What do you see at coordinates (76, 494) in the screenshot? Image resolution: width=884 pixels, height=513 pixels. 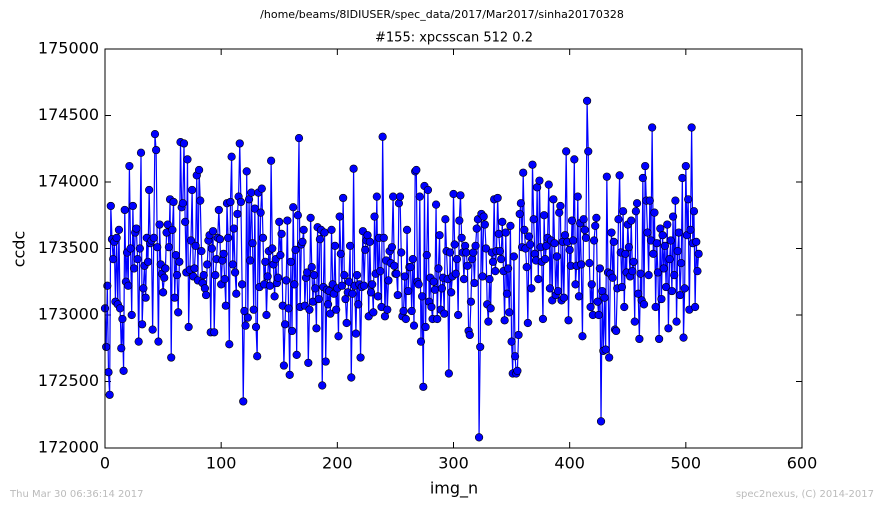 I see `footer-left: Thu Mar 30 06:36:14 2017` at bounding box center [76, 494].